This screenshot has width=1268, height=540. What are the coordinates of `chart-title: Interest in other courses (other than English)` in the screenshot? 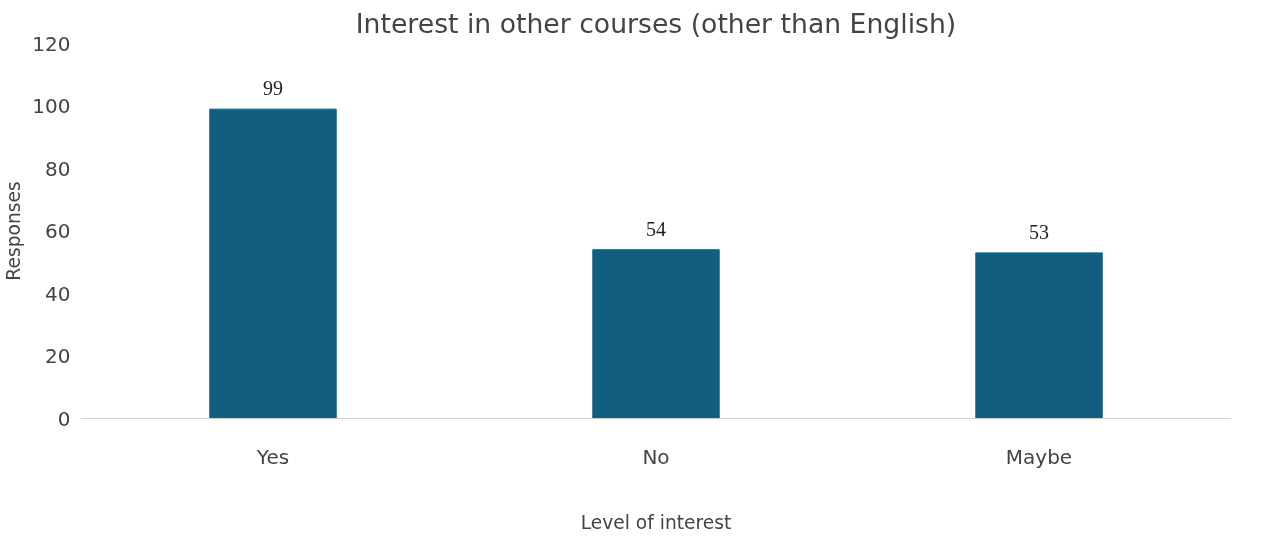 It's located at (656, 23).